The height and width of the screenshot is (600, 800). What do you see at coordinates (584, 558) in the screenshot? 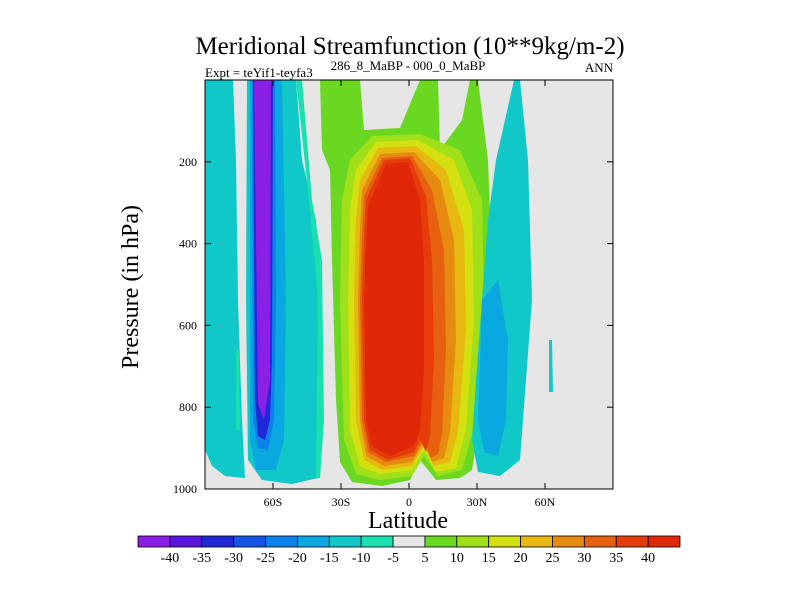
I see `colorbar-label: 30` at bounding box center [584, 558].